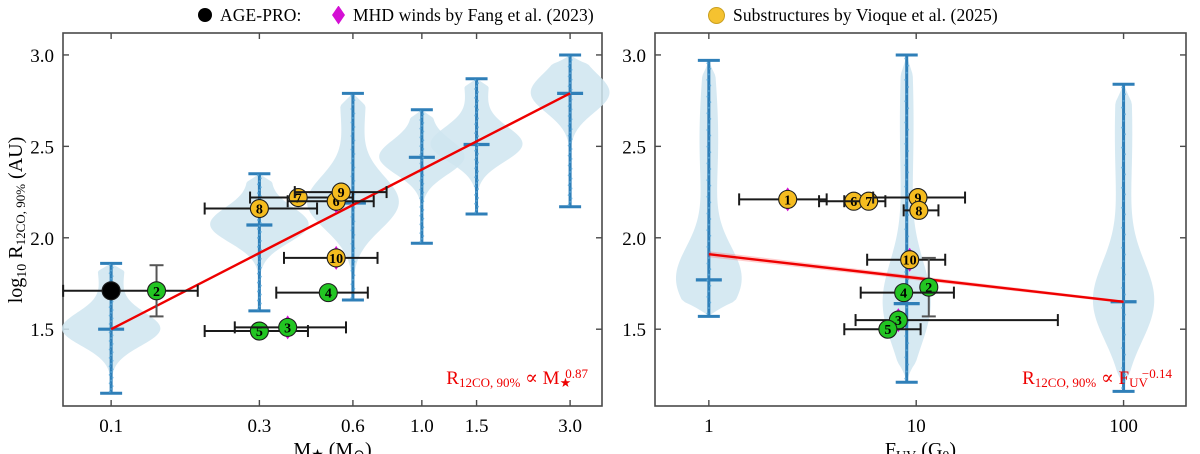  I want to click on data-point-5: 5, so click(882, 329).